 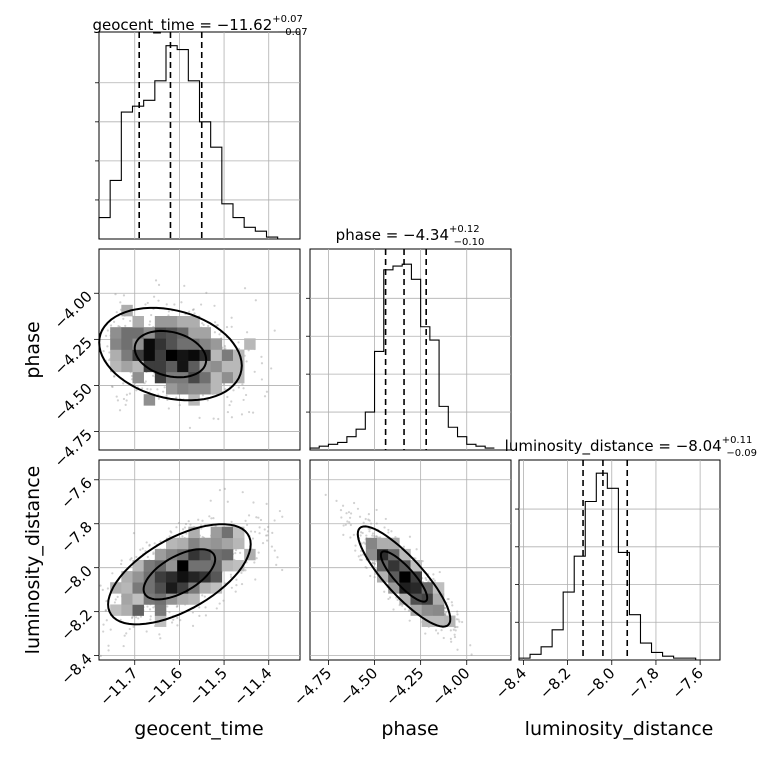 I want to click on panel-luminosity-distance-vs-geocent-time, so click(x=199, y=560).